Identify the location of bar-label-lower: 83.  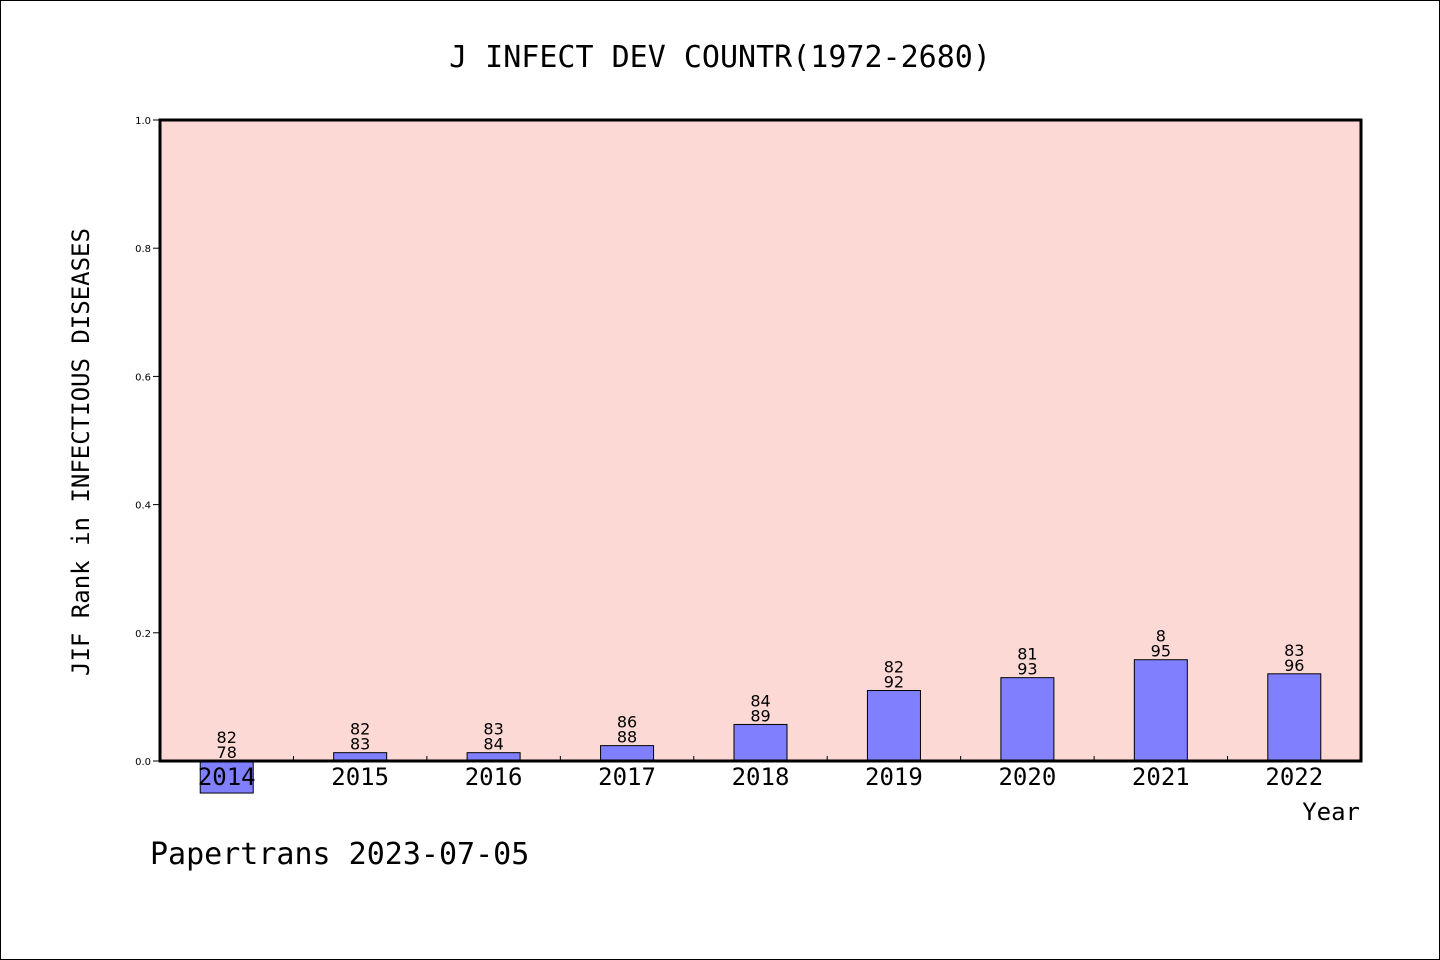
(360, 744).